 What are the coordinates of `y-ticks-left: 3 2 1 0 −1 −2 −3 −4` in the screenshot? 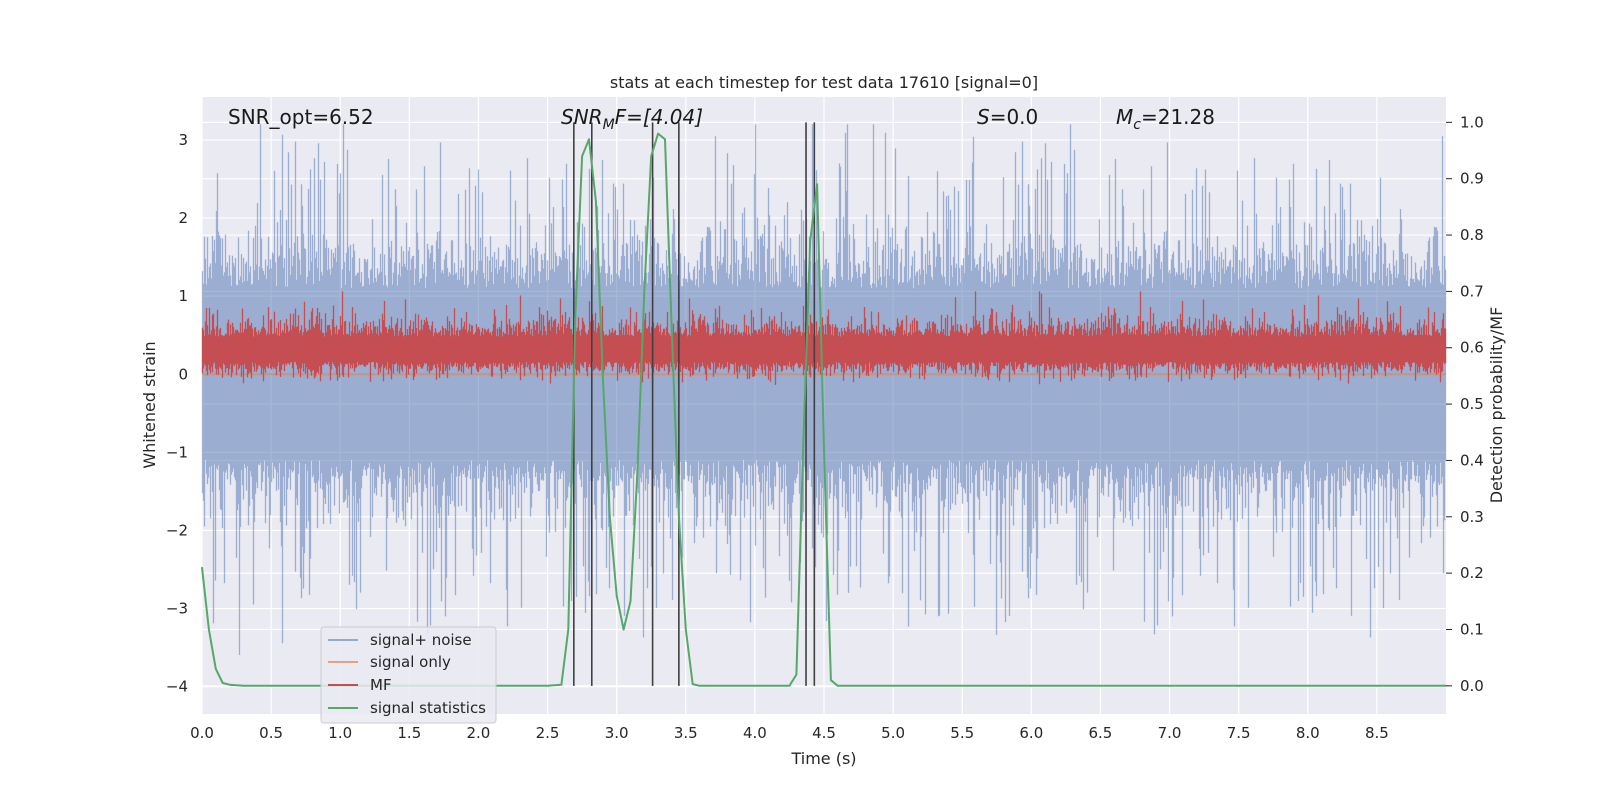 It's located at (177, 413).